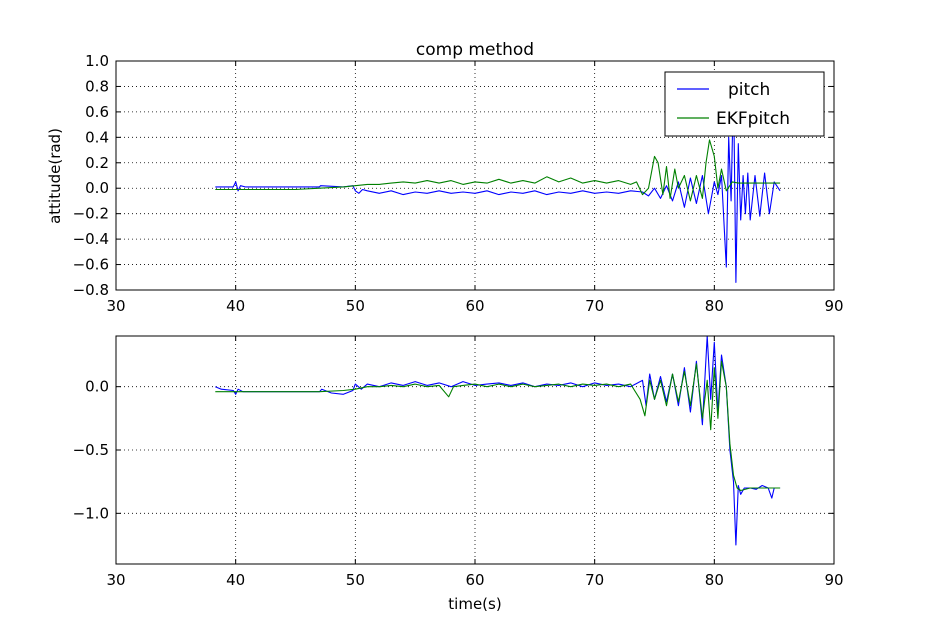  I want to click on top-x-tick-label: 80, so click(714, 306).